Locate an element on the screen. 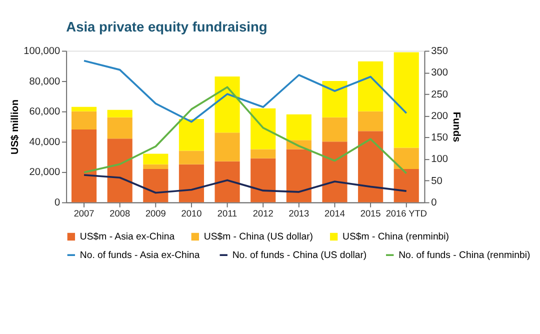 This screenshot has width=540, height=334. chart-title: Asia private equity fundraising is located at coordinates (167, 26).